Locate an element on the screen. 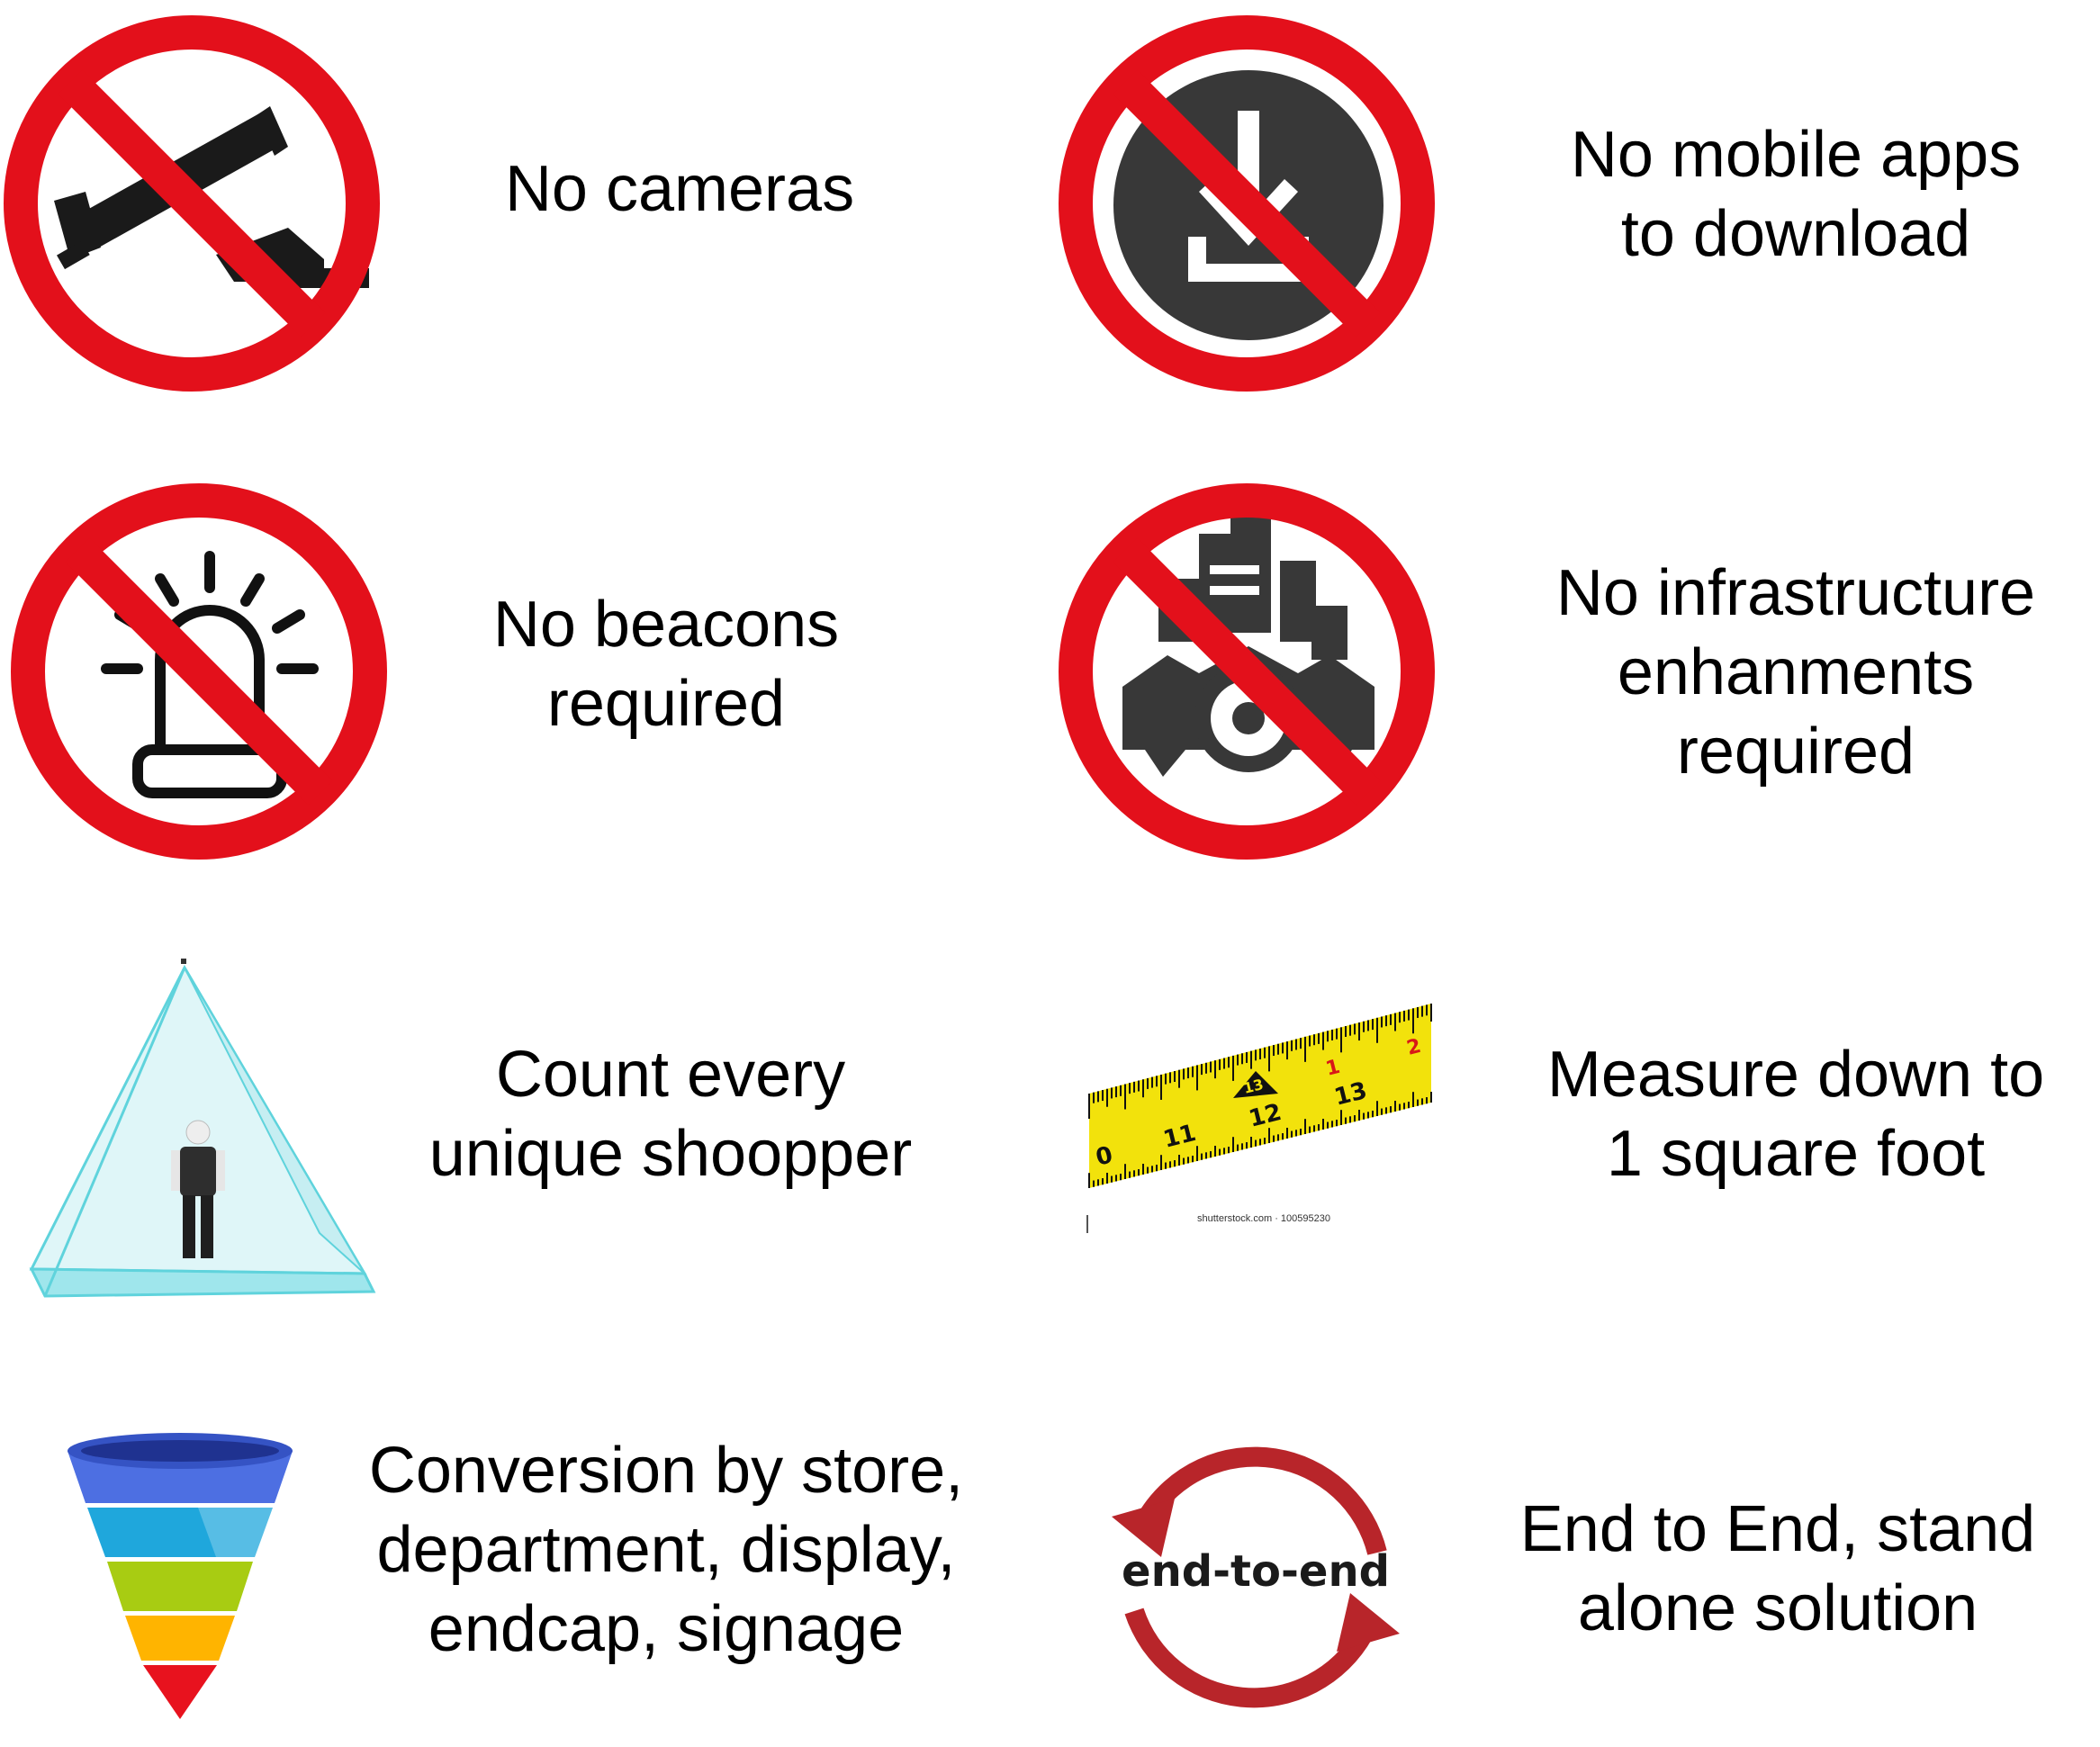 Image resolution: width=2100 pixels, height=1747 pixels. end-to-end-cycle-icon is located at coordinates (1255, 1577).